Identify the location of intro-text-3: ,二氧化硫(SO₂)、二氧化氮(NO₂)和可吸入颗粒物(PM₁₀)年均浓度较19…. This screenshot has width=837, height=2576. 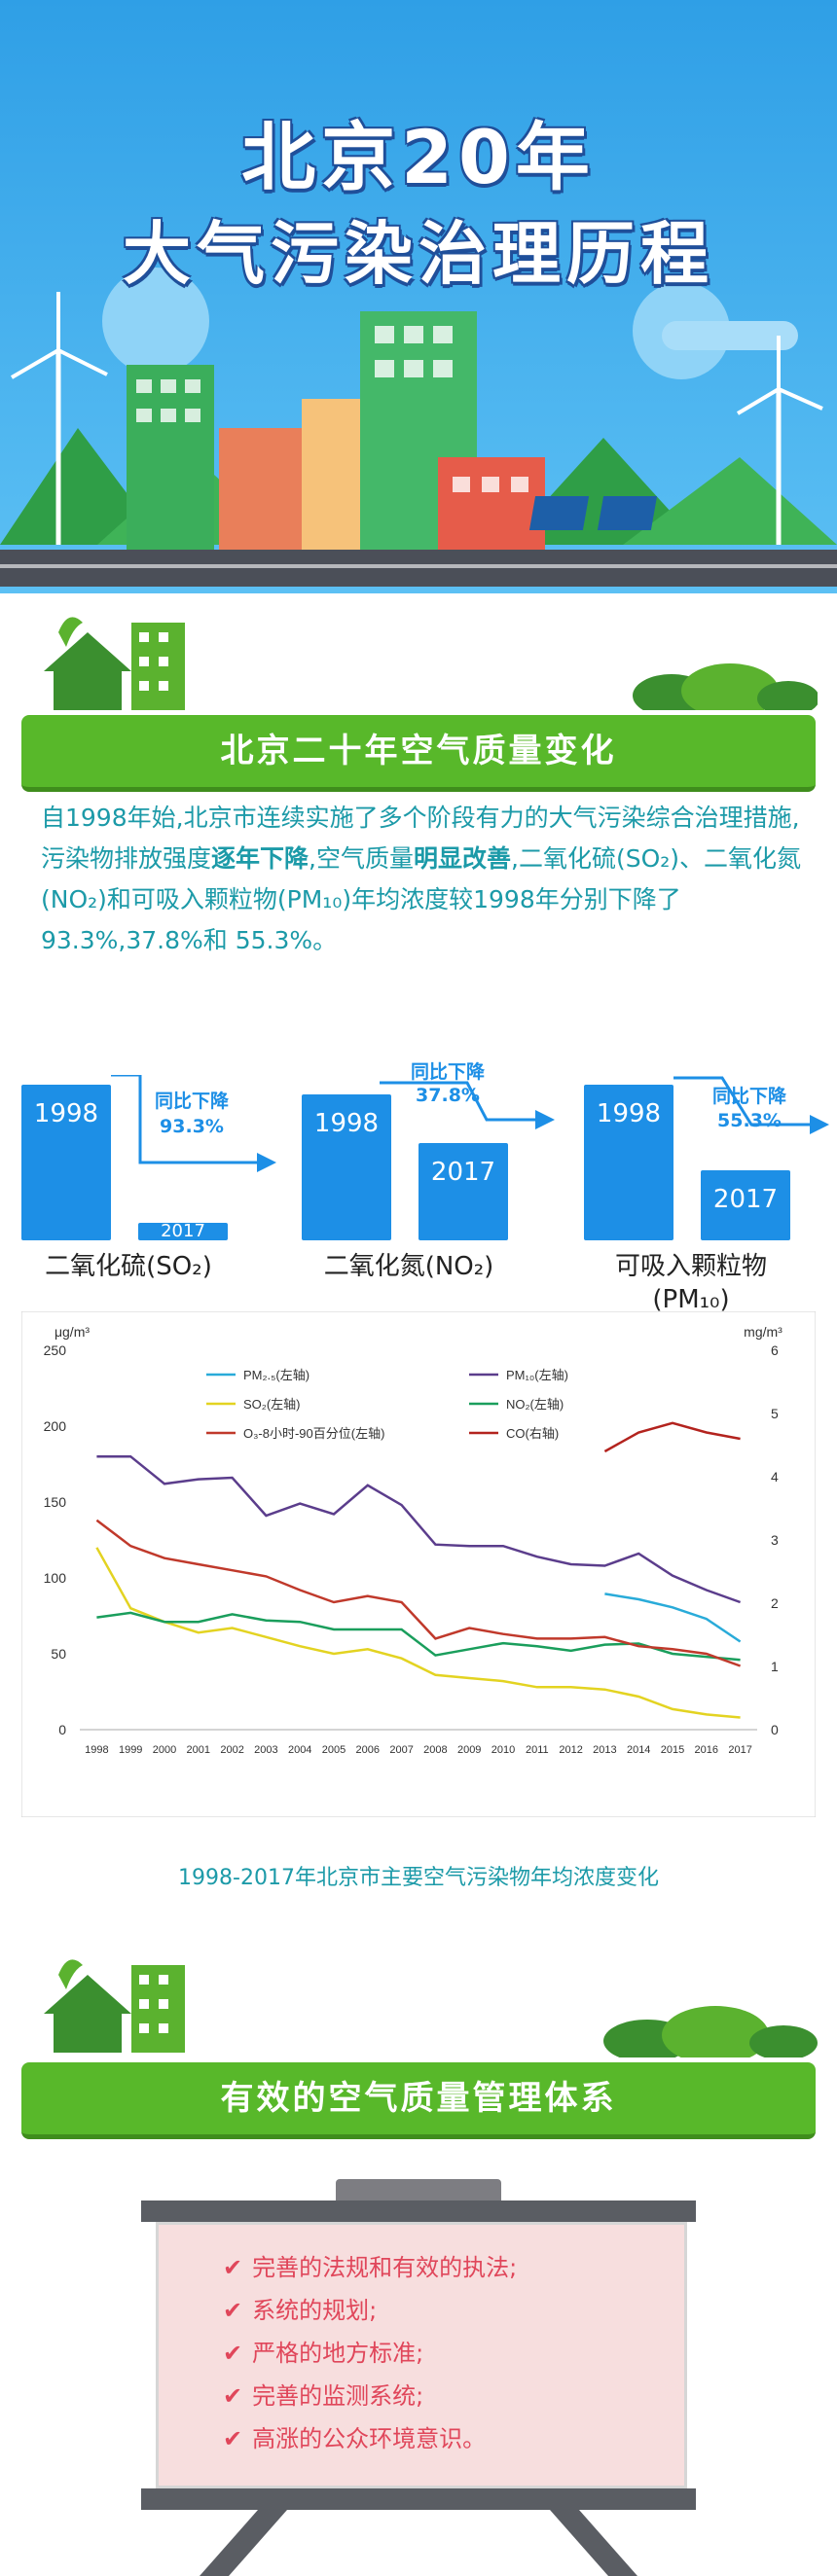
(421, 899).